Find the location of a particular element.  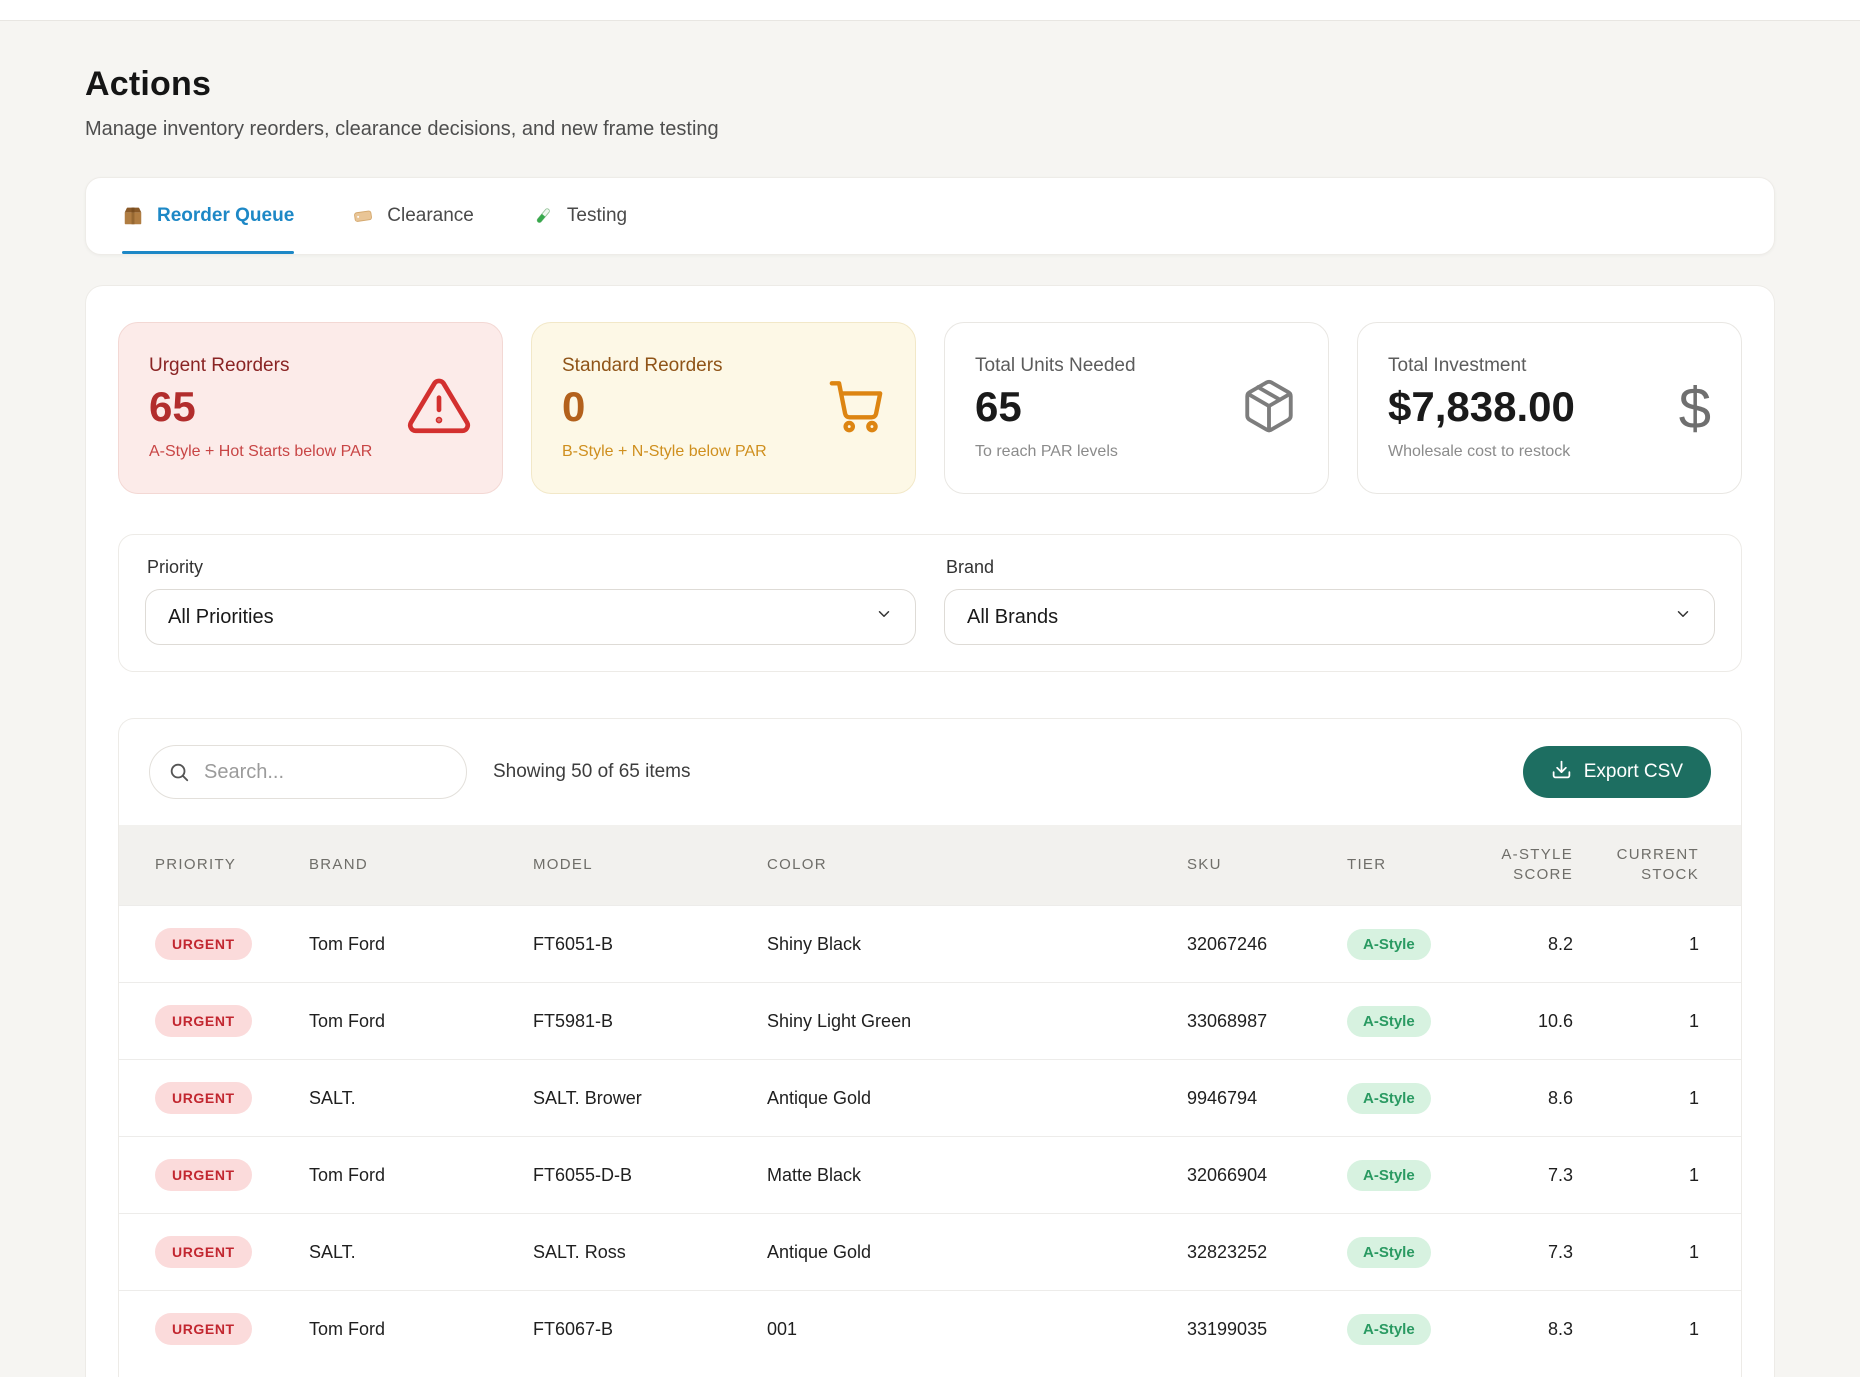

col-header-priority: PRIORITY is located at coordinates (214, 865).